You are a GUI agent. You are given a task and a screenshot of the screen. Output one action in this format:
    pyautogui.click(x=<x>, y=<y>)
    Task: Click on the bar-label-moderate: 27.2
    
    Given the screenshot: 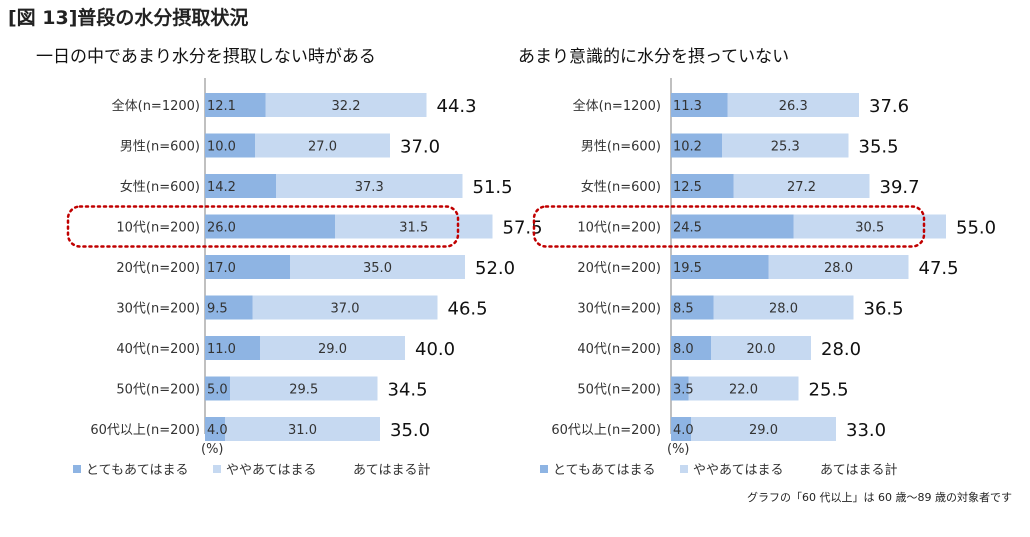 What is the action you would take?
    pyautogui.click(x=801, y=187)
    